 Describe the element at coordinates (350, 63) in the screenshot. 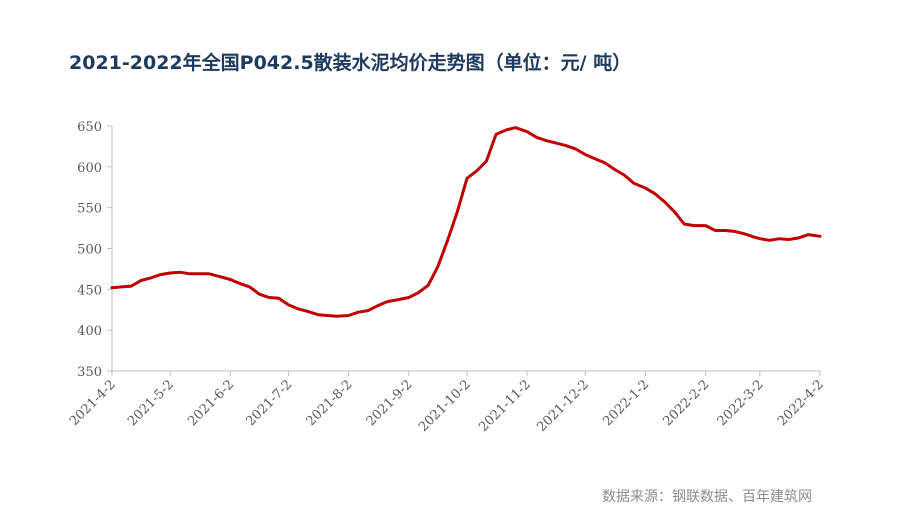

I see `chart-title: 2021-2022年全国P042.5散装水泥均价走势图（单位：元/ 吨）` at that location.